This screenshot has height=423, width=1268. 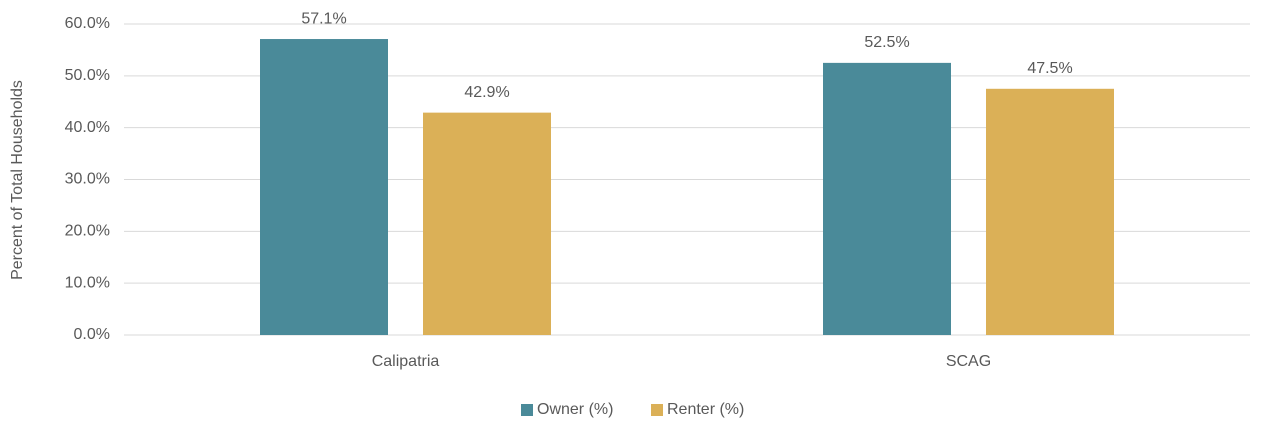 I want to click on legend-label: Renter (%), so click(x=705, y=409).